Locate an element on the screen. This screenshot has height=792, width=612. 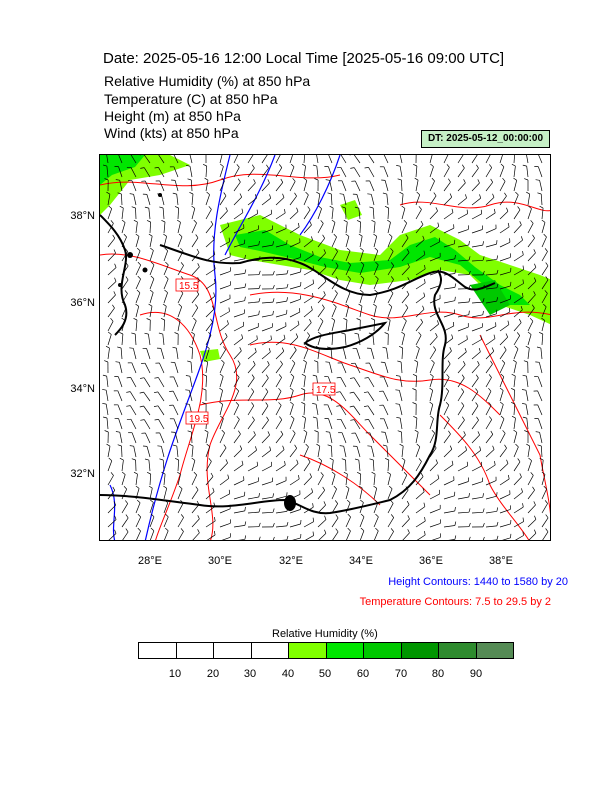
lat-label-32n: 32°N is located at coordinates (82, 474).